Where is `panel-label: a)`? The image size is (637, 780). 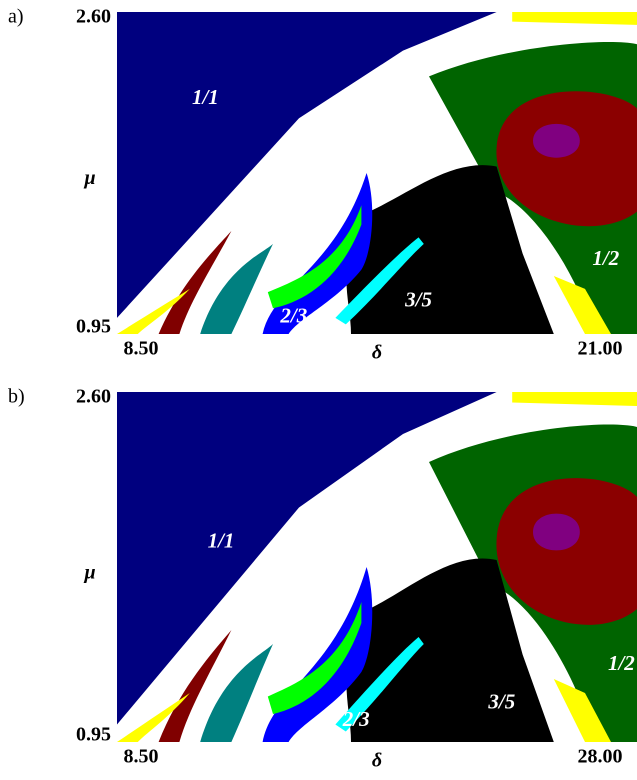
panel-label: a) is located at coordinates (16, 17).